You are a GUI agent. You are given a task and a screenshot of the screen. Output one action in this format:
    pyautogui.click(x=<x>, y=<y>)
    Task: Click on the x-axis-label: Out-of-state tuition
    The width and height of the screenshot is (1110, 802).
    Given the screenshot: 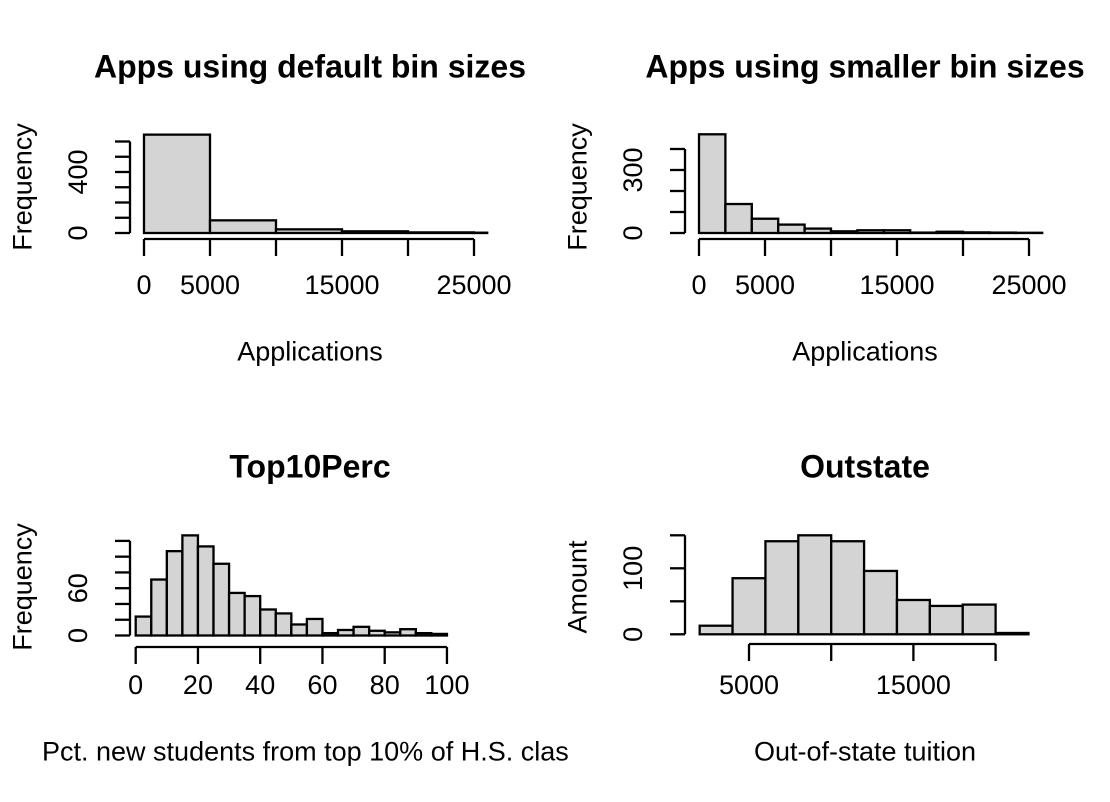 What is the action you would take?
    pyautogui.click(x=865, y=751)
    